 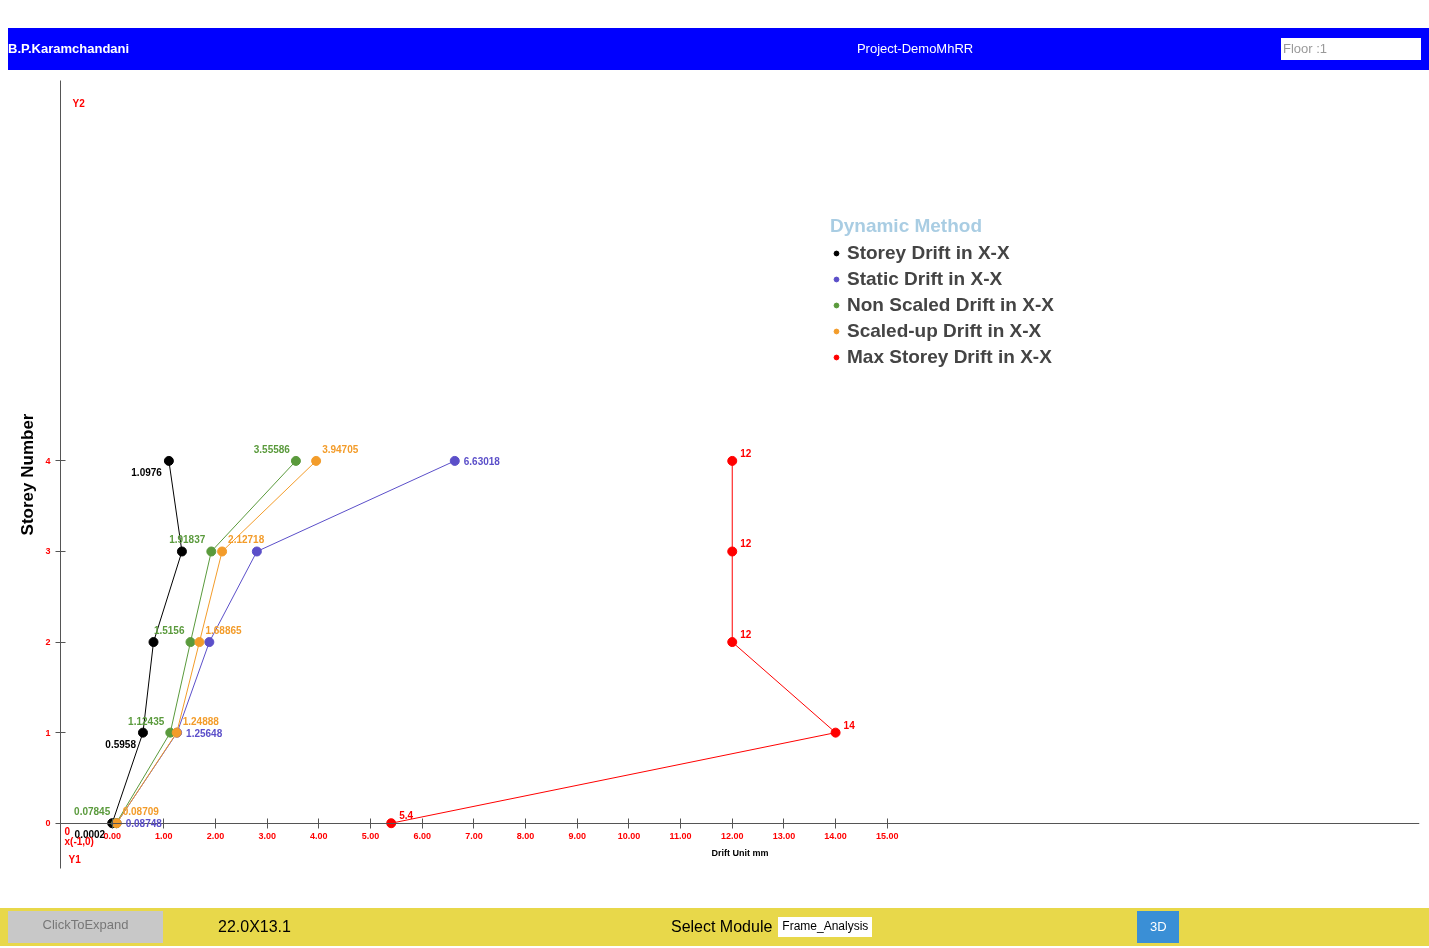 I want to click on x-tick-label: 2.00, so click(x=215, y=836).